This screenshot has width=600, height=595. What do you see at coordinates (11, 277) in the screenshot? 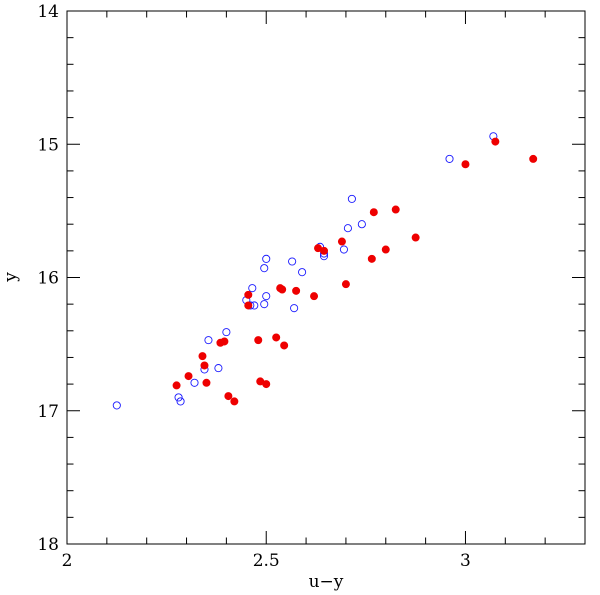
I see `y-axis-label: y` at bounding box center [11, 277].